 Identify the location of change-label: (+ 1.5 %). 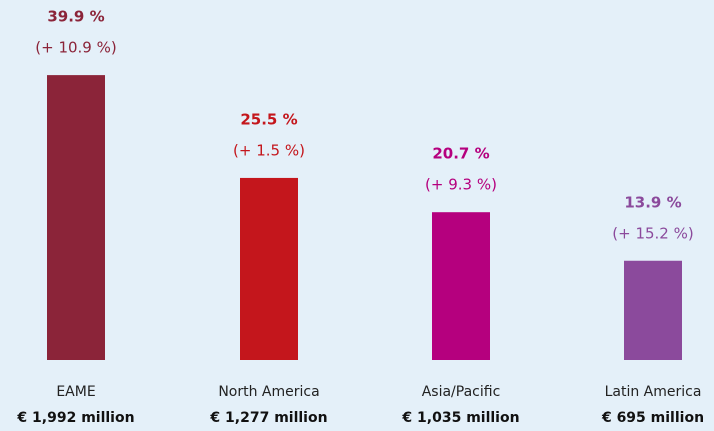
(269, 150).